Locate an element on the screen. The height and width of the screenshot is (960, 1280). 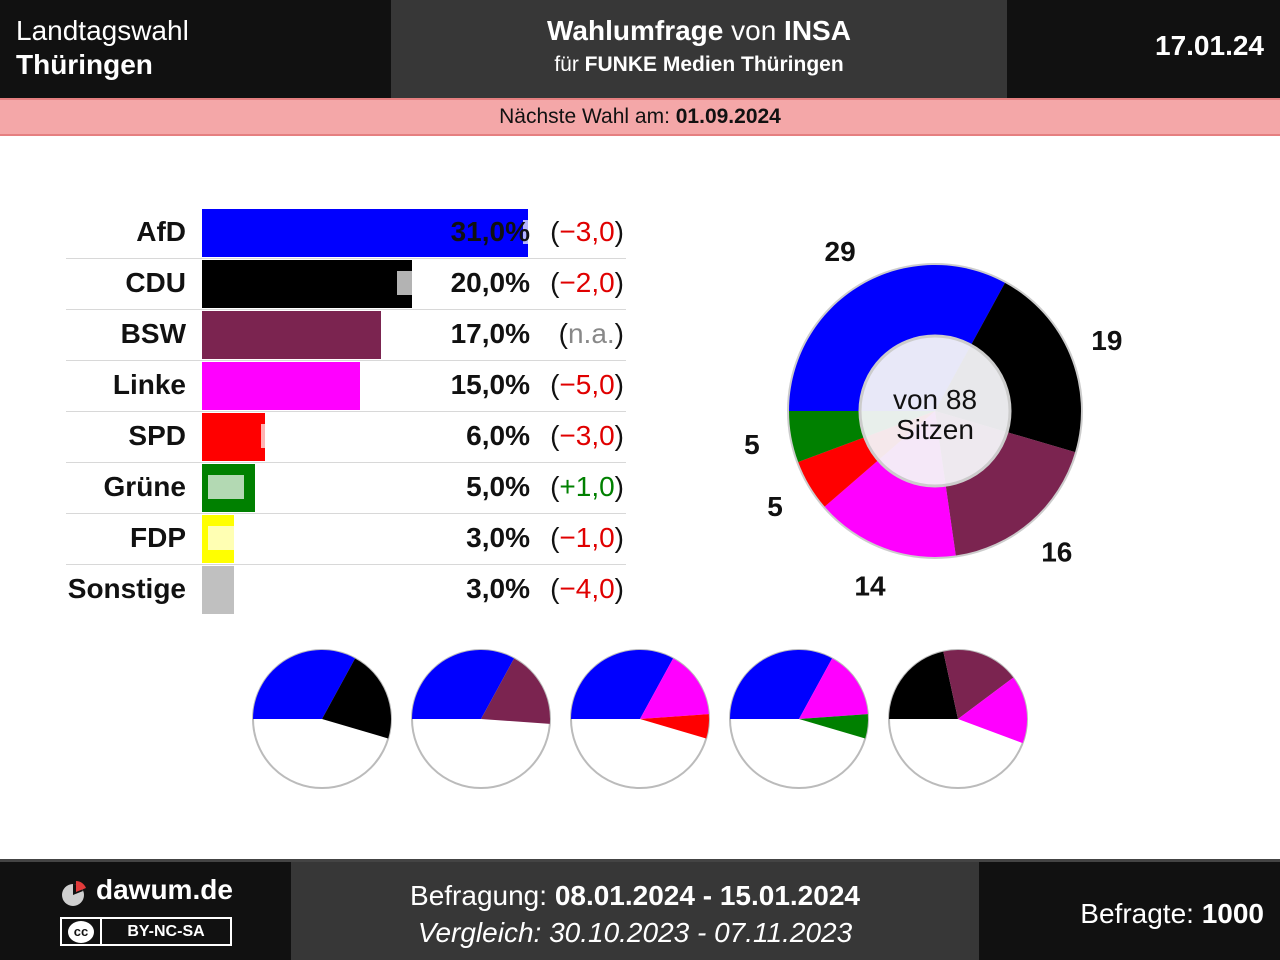
party-label: Linke is located at coordinates (149, 384).